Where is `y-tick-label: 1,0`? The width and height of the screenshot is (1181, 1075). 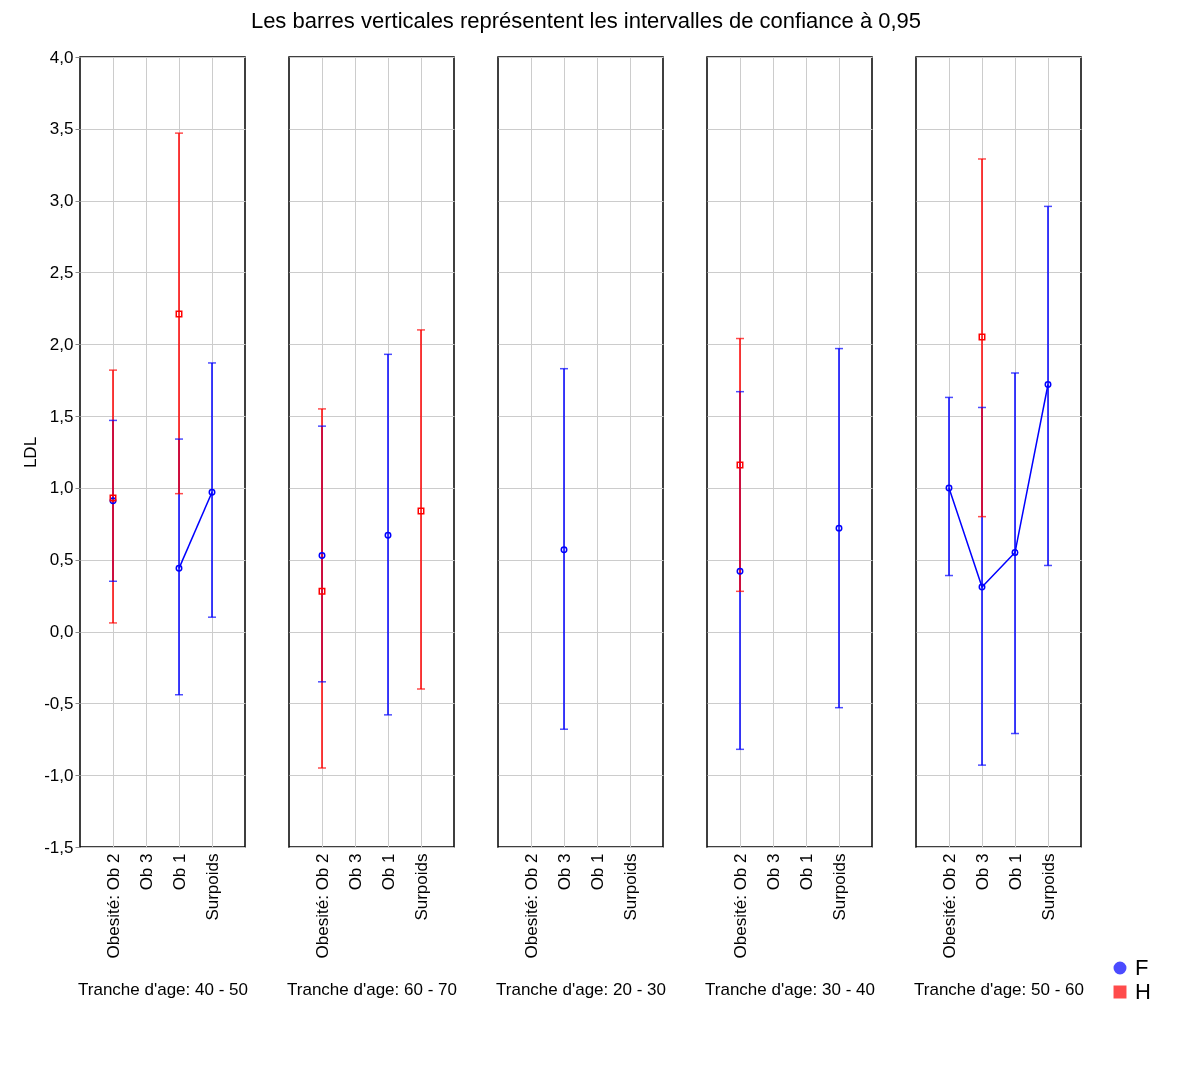 y-tick-label: 1,0 is located at coordinates (61, 488).